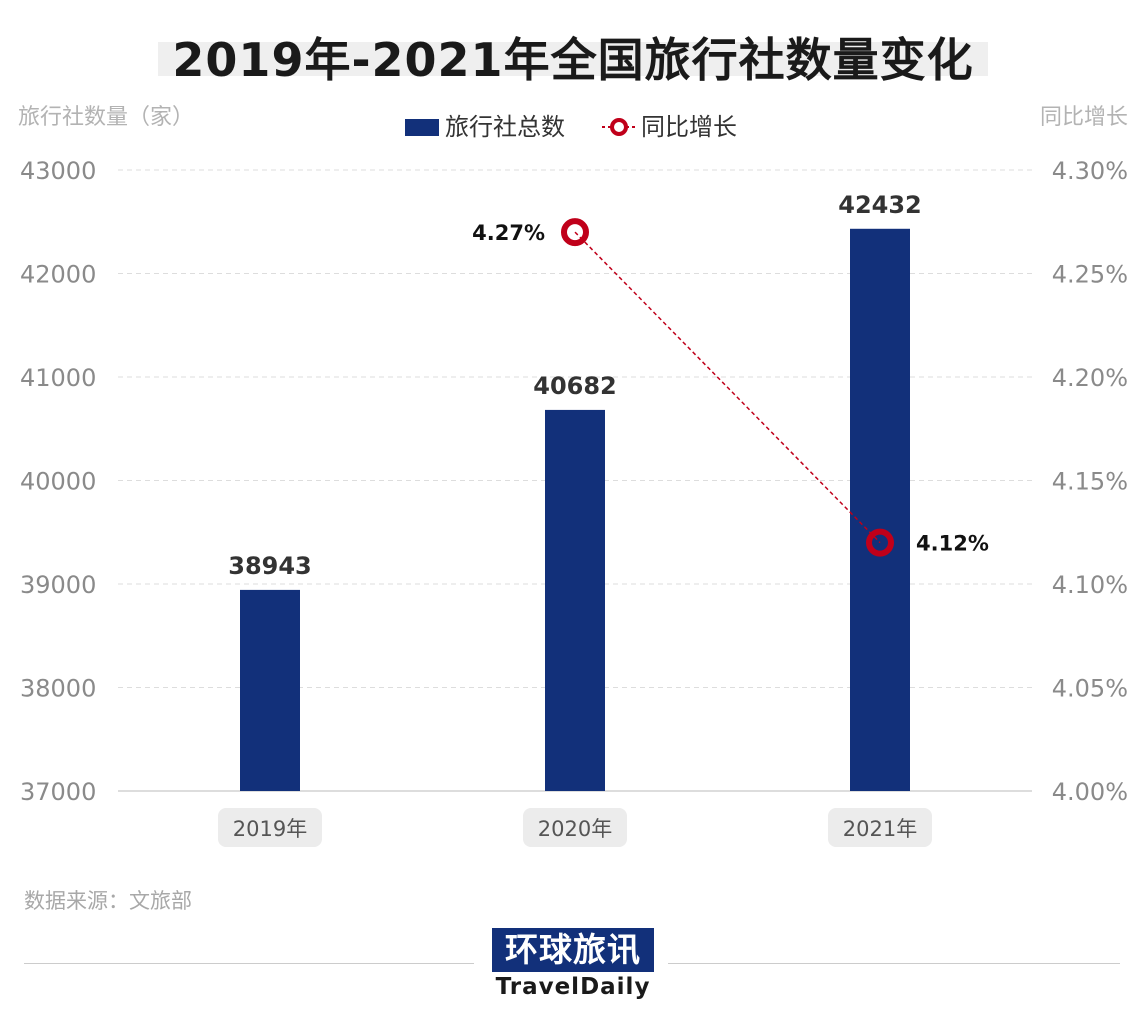  I want to click on footer-divider-right, so click(894, 963).